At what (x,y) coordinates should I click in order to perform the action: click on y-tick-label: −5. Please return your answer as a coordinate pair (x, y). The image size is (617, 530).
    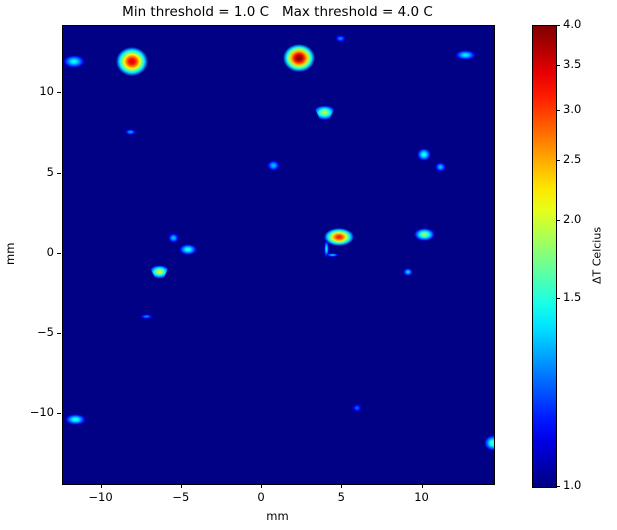
    Looking at the image, I should click on (45, 332).